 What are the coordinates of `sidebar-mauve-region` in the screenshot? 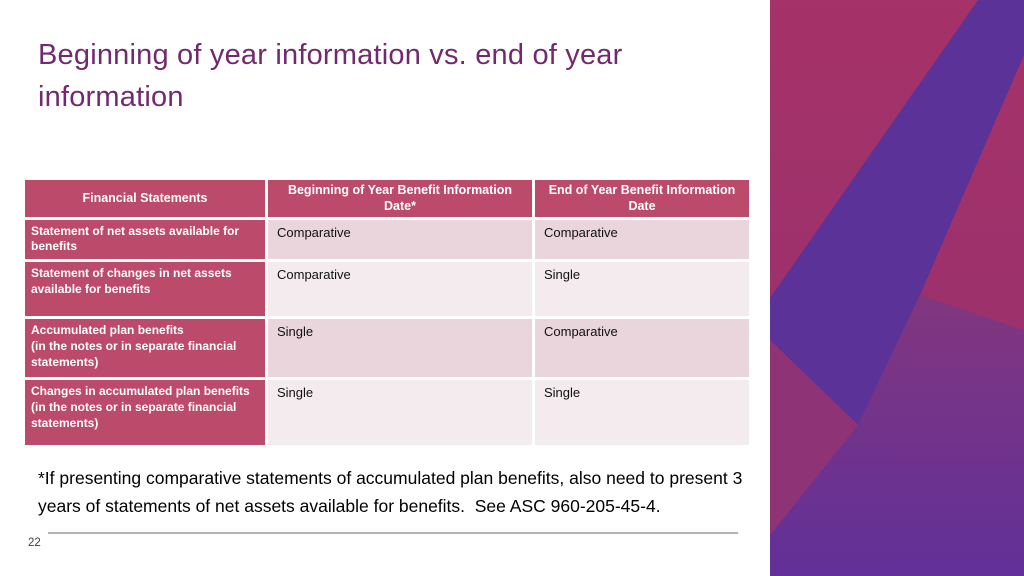 It's located at (897, 435).